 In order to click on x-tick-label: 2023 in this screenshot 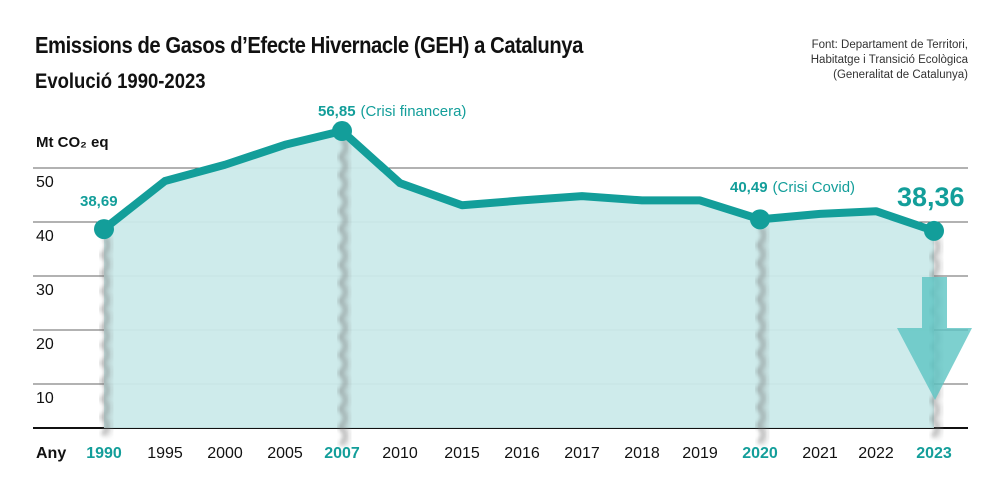, I will do `click(934, 453)`.